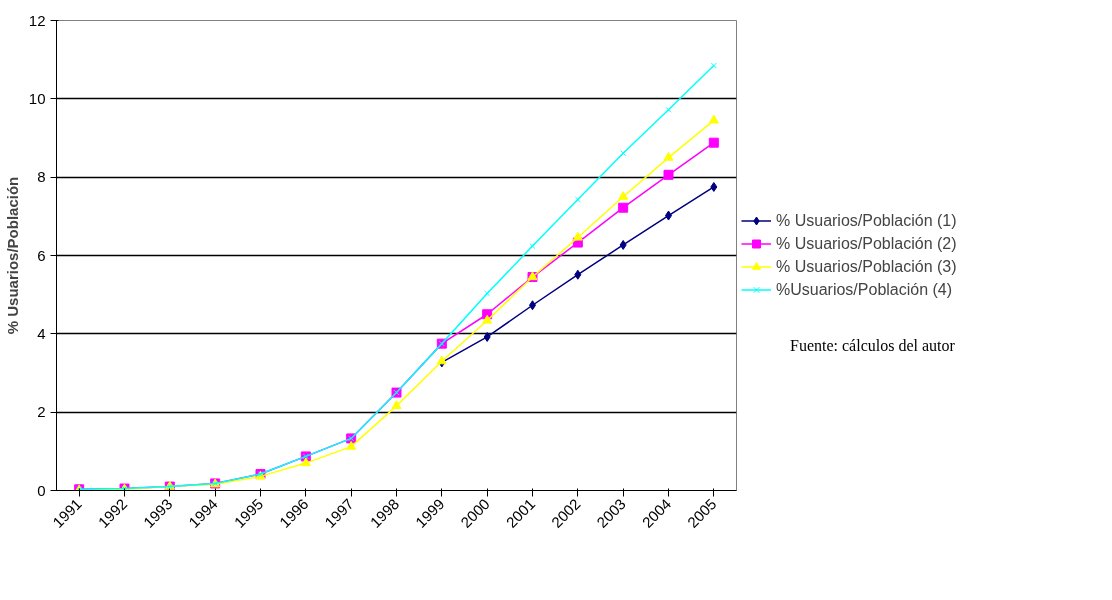  Describe the element at coordinates (872, 346) in the screenshot. I see `source-note: Fuente: cálculos del autor` at that location.